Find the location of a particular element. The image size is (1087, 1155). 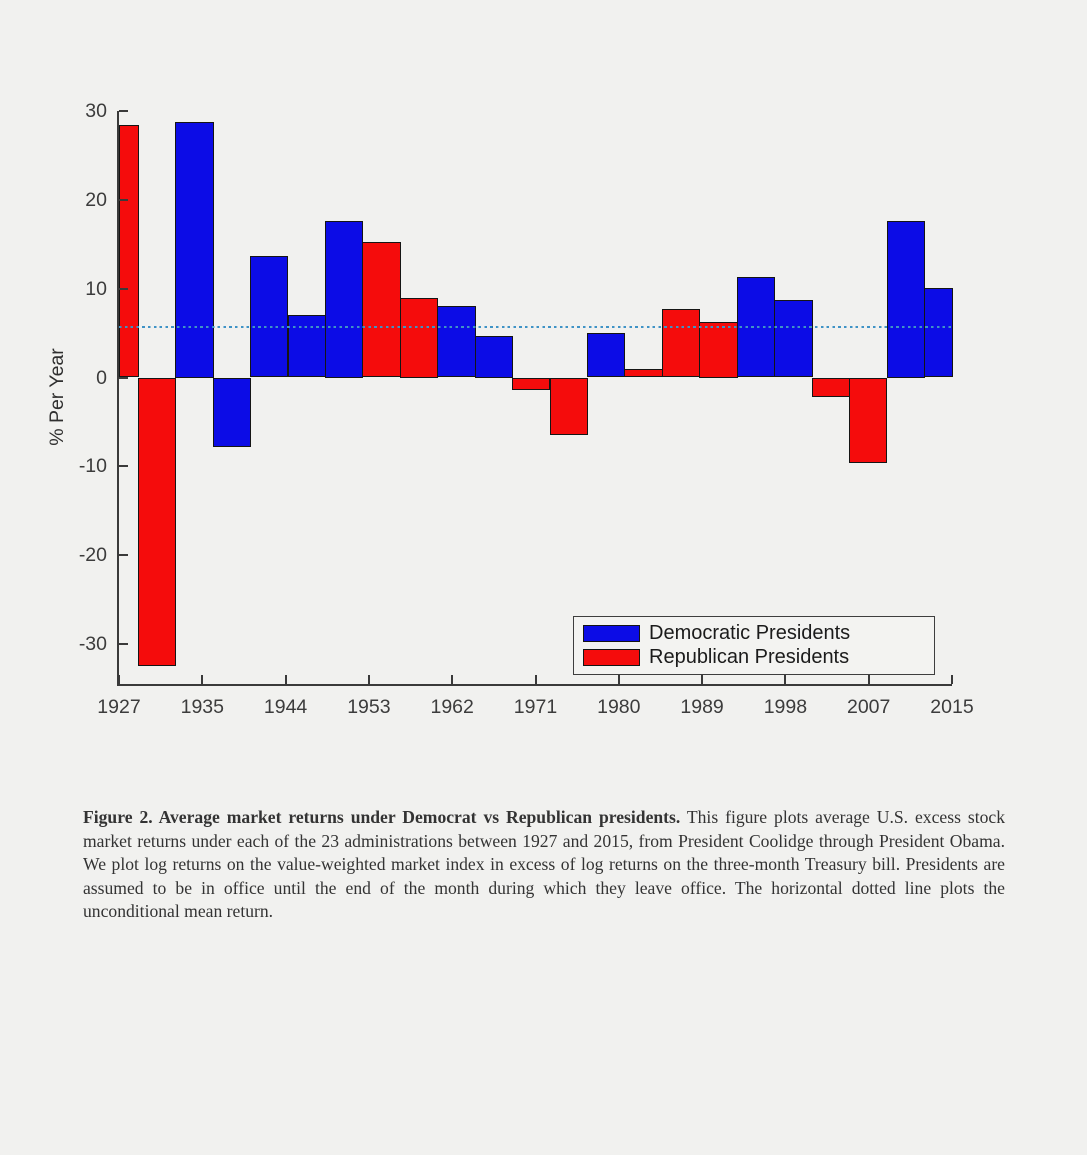

x-tick-label: 1989 is located at coordinates (702, 707).